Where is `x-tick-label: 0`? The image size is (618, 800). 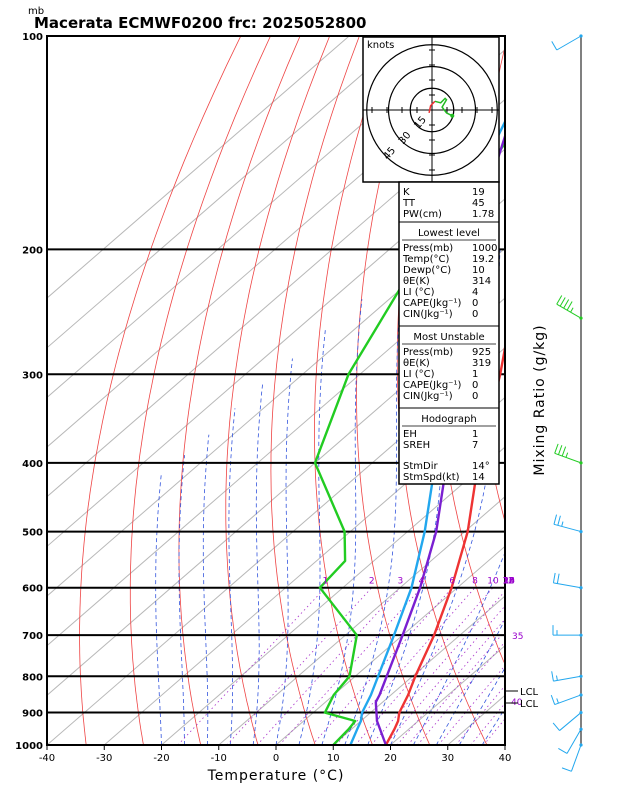 x-tick-label: 0 is located at coordinates (276, 758).